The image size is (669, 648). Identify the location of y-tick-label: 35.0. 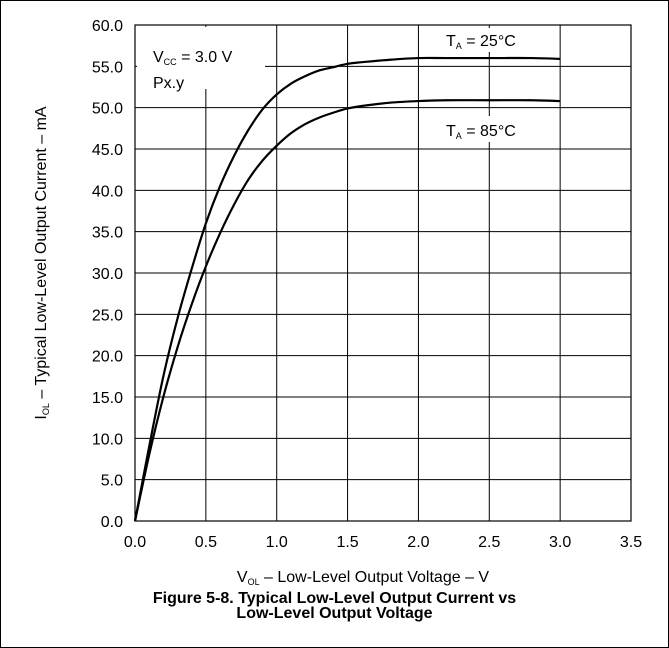
(107, 233).